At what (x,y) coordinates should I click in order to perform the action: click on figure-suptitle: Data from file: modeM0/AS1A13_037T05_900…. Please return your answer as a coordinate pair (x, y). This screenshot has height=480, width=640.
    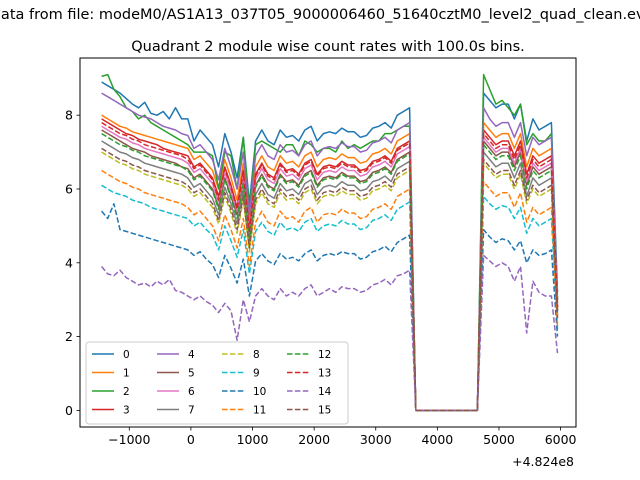
    Looking at the image, I should click on (320, 15).